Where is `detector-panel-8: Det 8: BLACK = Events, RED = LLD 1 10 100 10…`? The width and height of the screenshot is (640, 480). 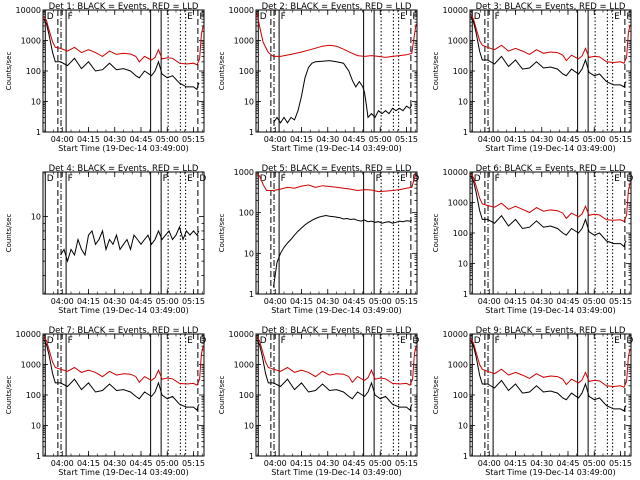
detector-panel-8: Det 8: BLACK = Events, RED = LLD 1 10 100 10… is located at coordinates (318, 401).